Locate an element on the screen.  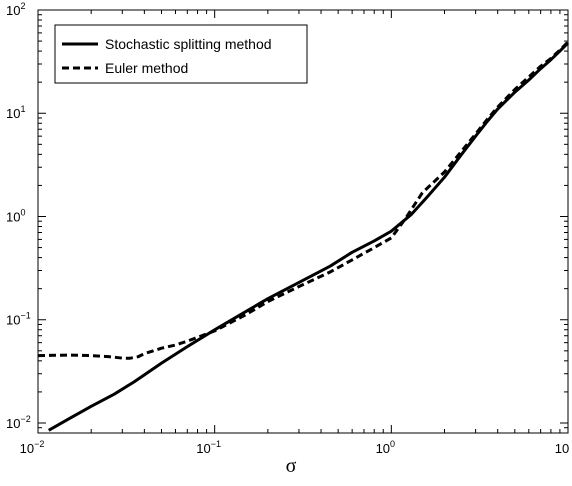
x-tick-label: 10⁻¹ is located at coordinates (208, 447).